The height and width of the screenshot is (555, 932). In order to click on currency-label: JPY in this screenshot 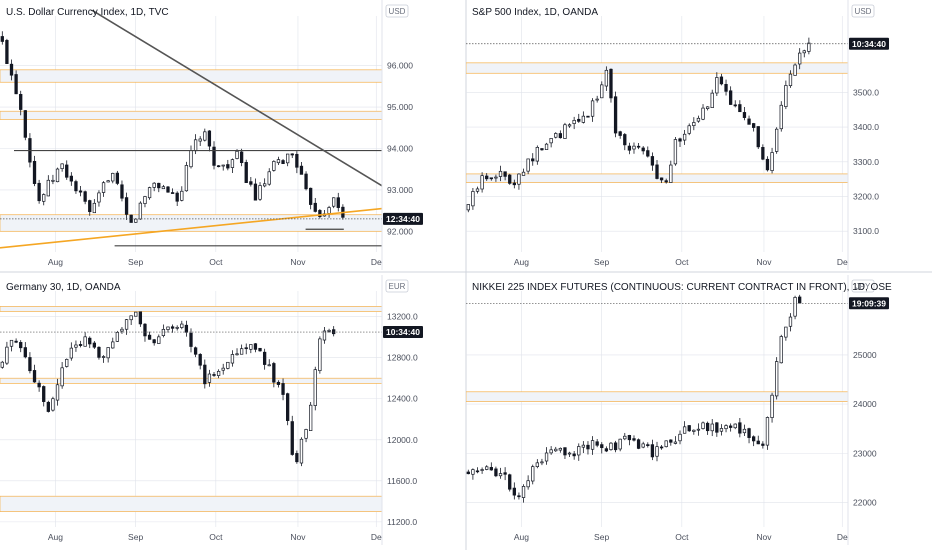, I will do `click(863, 286)`.